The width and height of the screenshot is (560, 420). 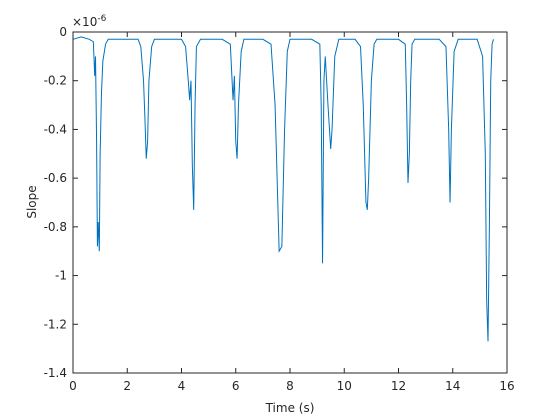 What do you see at coordinates (182, 386) in the screenshot?
I see `x-tick-label: 4` at bounding box center [182, 386].